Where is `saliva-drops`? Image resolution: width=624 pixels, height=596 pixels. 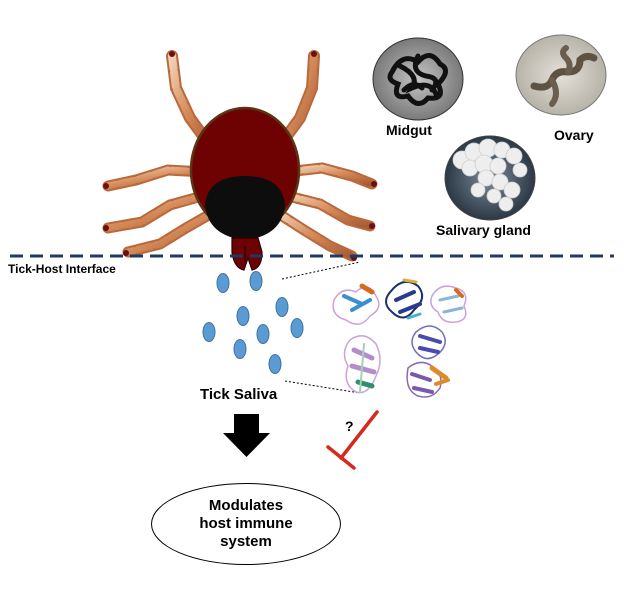
saliva-drops is located at coordinates (253, 322).